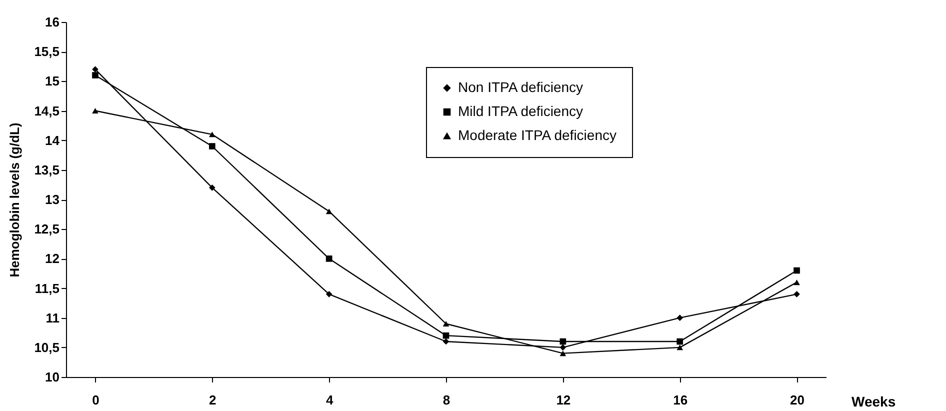 This screenshot has height=411, width=946. Describe the element at coordinates (47, 347) in the screenshot. I see `y-tick-label: 10,5` at that location.